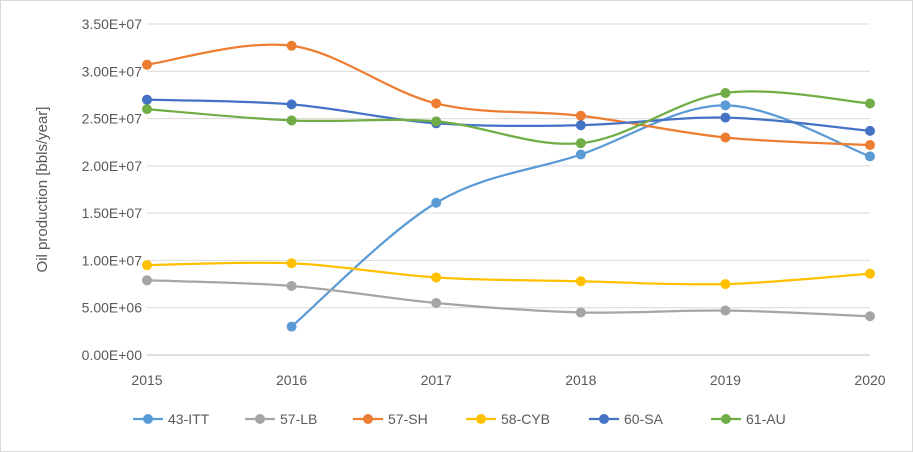 The width and height of the screenshot is (913, 452). I want to click on legend-marker-58-CYB, so click(481, 419).